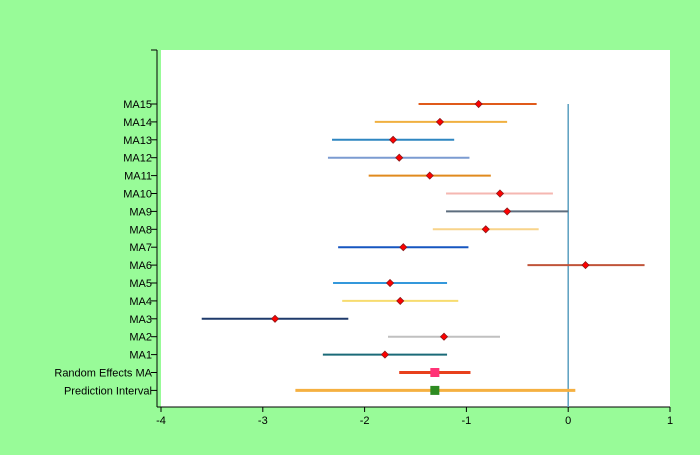  I want to click on x-tick-label: -2, so click(365, 421).